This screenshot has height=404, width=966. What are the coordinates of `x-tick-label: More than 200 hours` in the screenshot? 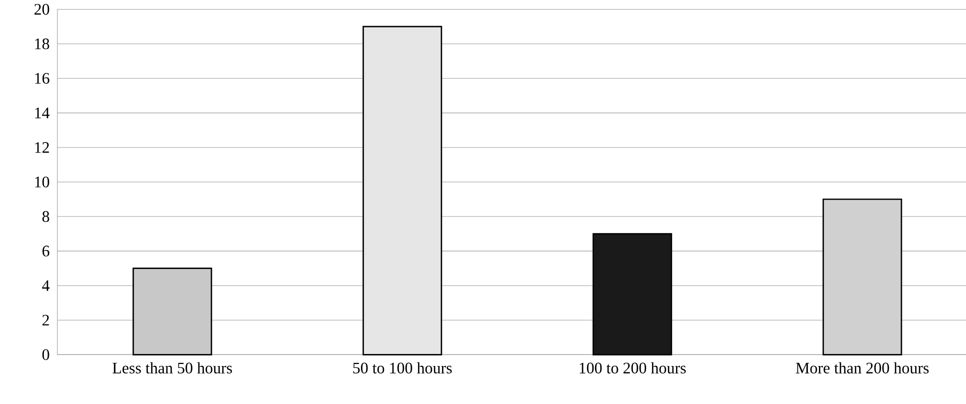 It's located at (862, 368).